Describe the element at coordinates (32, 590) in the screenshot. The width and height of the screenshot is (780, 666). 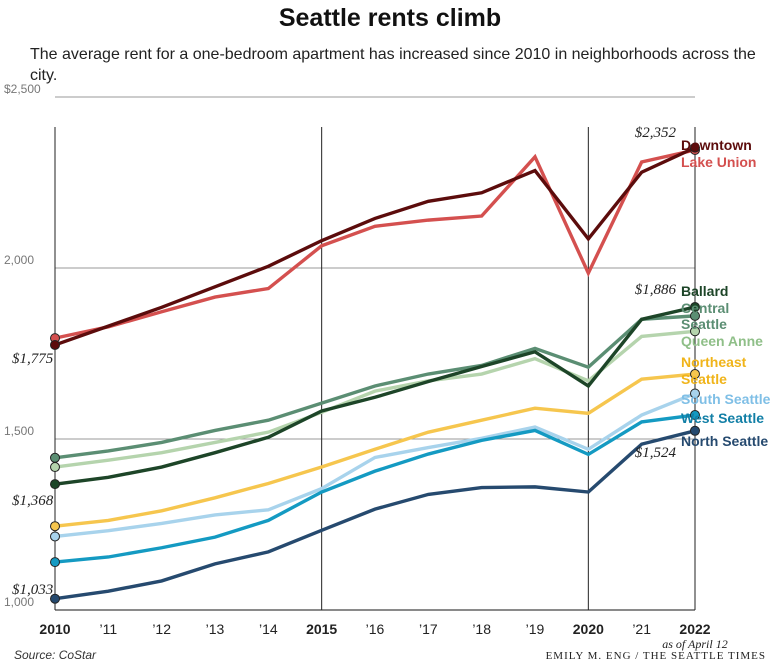
I see `value-label: $1,033` at that location.